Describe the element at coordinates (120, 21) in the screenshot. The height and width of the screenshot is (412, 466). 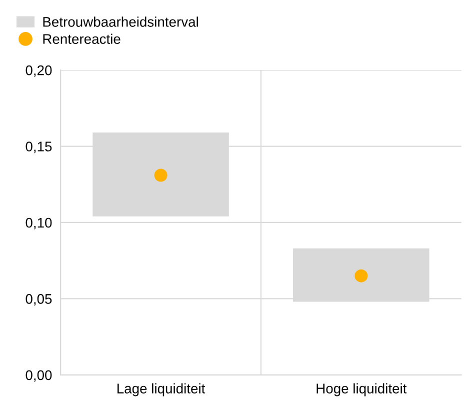
I see `legend-label: Betrouwbaarheidsinterval` at that location.